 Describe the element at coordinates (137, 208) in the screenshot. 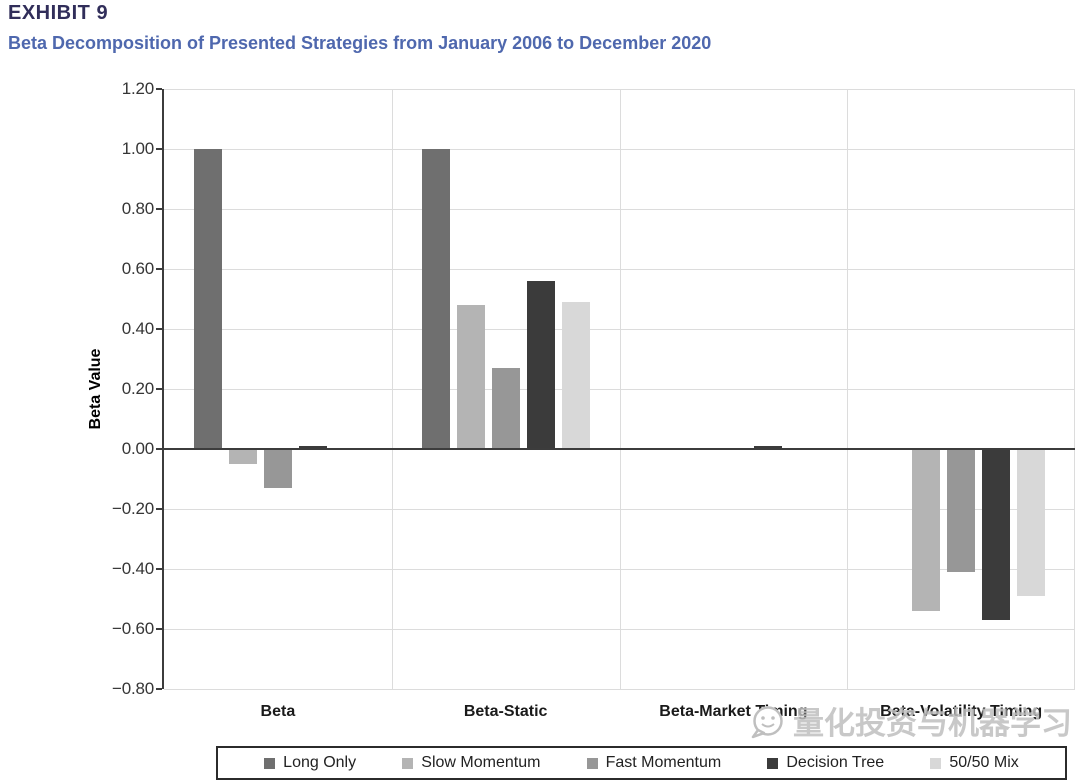

I see `y-tick-label: 0.80` at that location.